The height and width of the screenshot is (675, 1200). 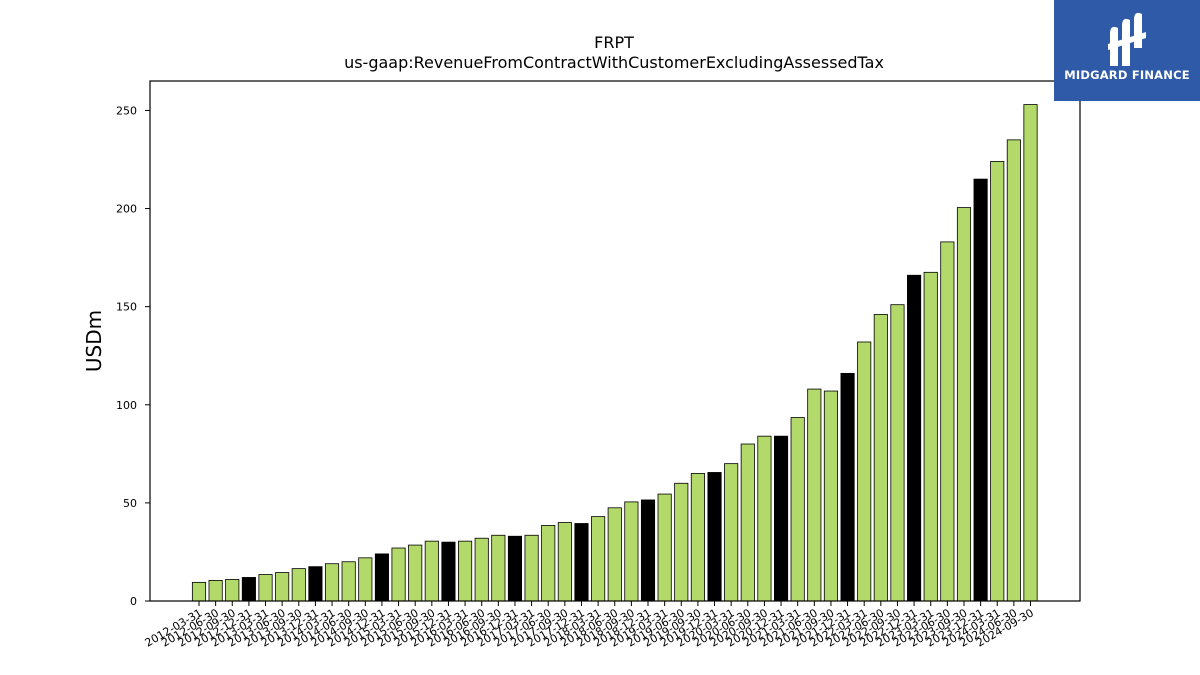 I want to click on y-tick-label: 250, so click(x=126, y=110).